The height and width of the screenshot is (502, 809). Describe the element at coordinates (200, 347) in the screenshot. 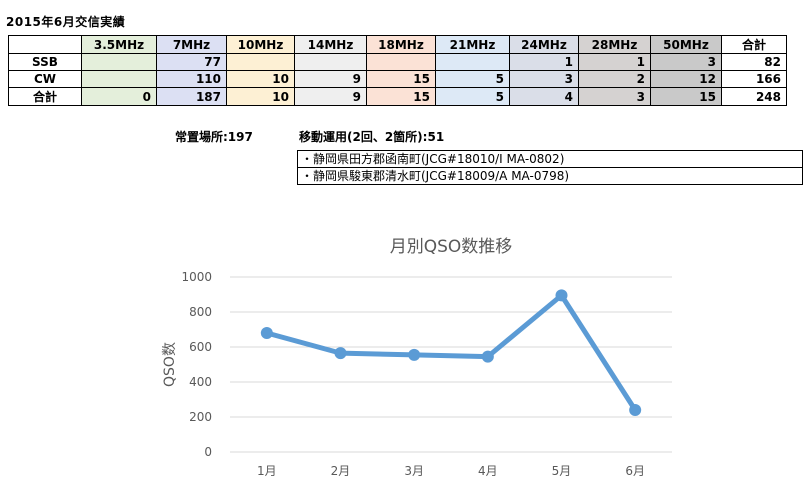

I see `y-tick-label: 600` at that location.